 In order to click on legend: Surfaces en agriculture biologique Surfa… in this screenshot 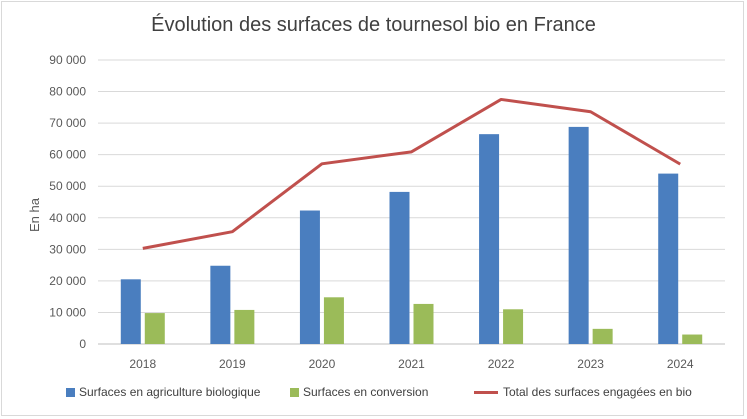, I will do `click(373, 395)`.